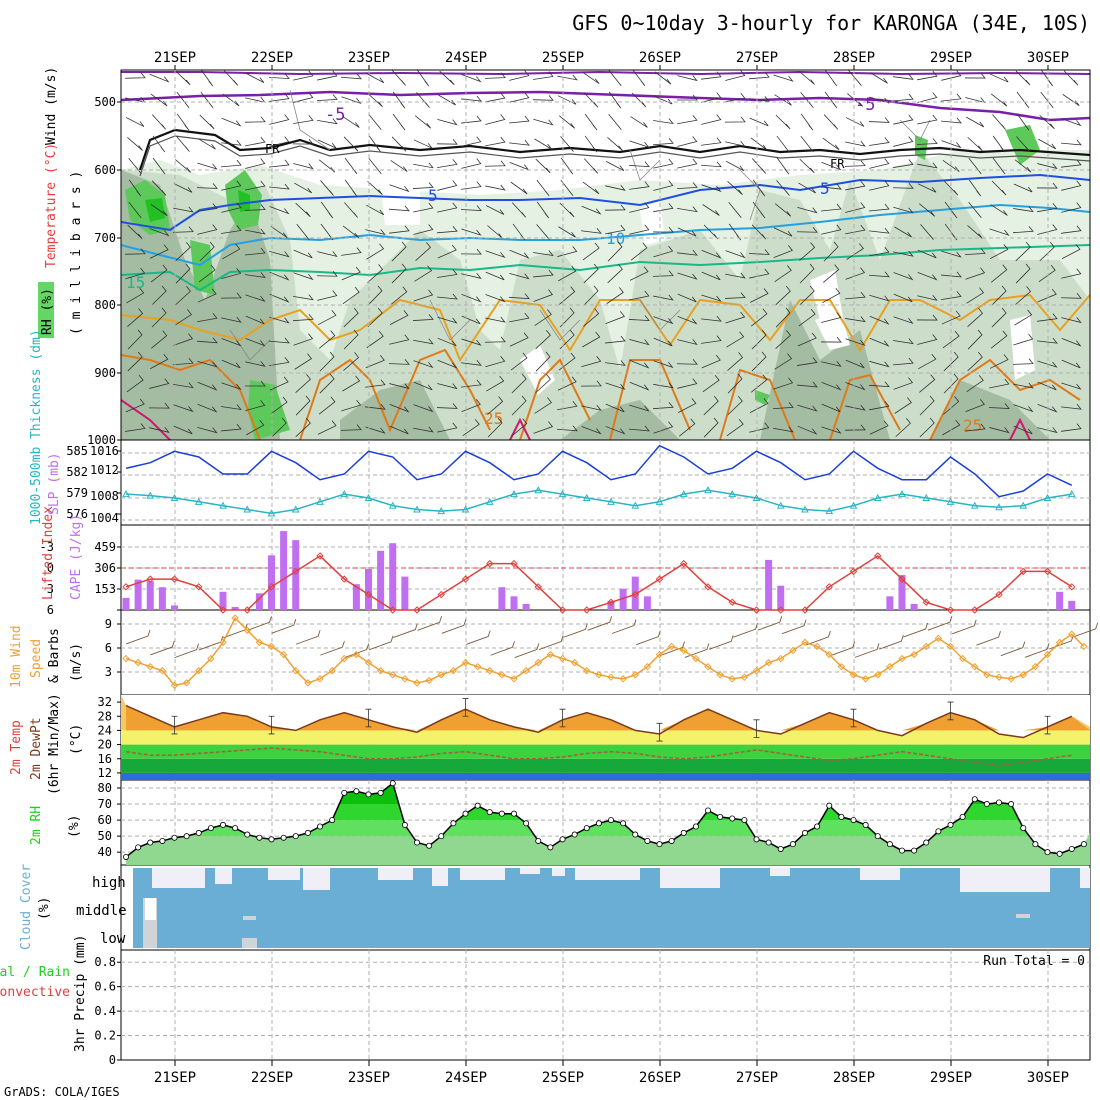 The height and width of the screenshot is (1100, 1100). Describe the element at coordinates (433, 195) in the screenshot. I see `label-temp-5: 5` at that location.